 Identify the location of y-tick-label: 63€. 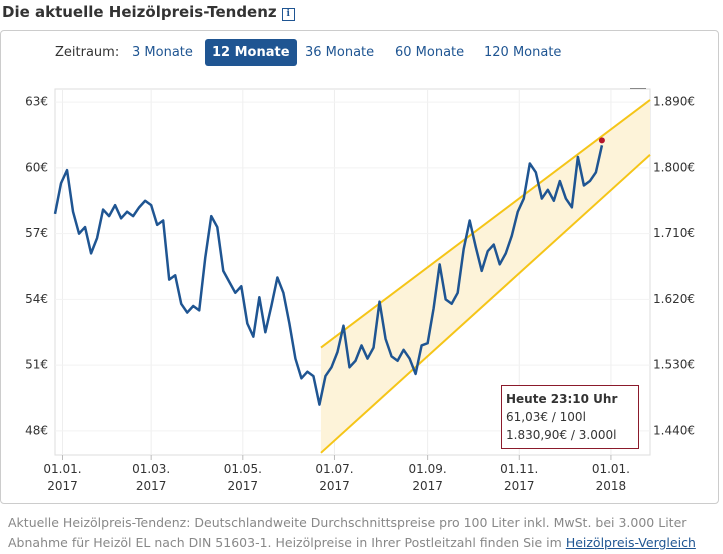
(36, 102).